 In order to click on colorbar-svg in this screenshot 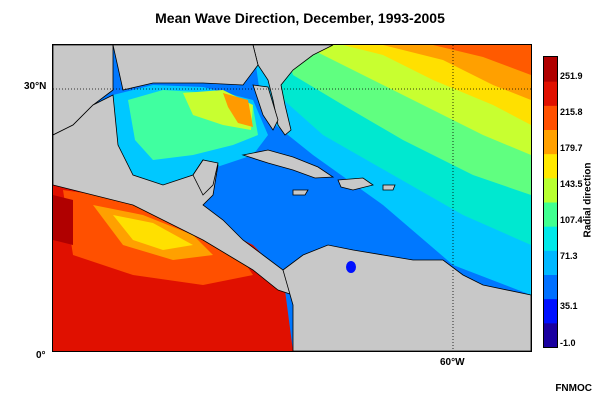, I will do `click(550, 202)`.